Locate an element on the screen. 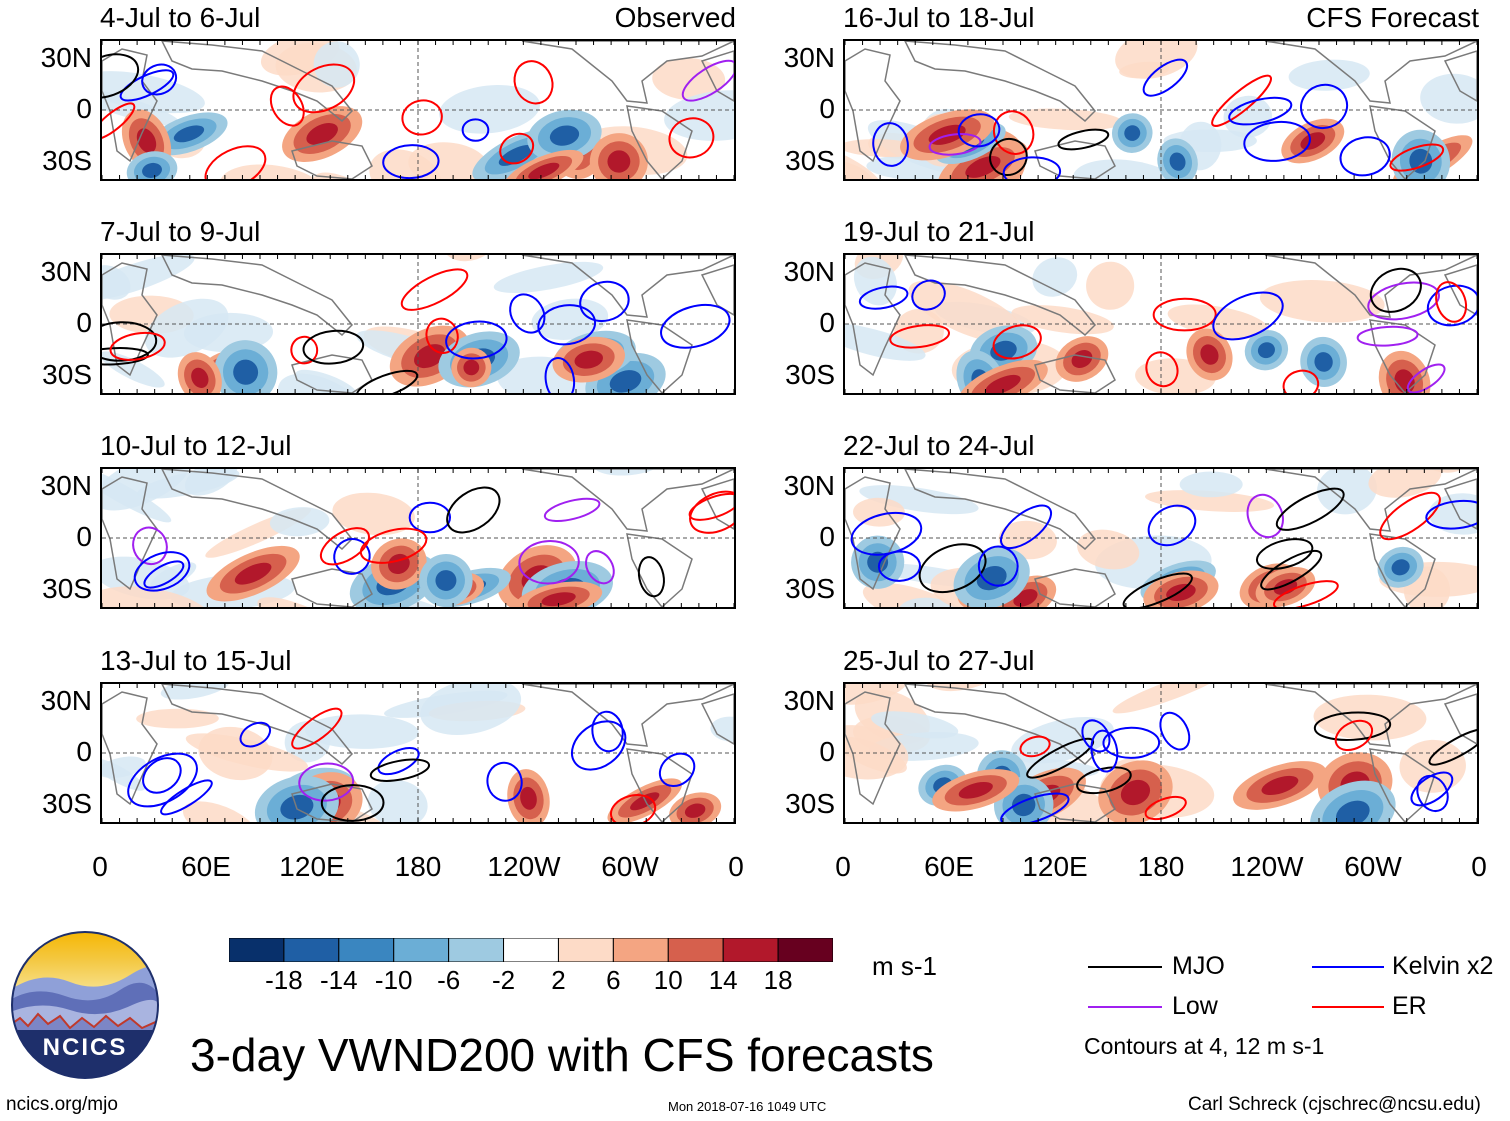  author-credit: Carl Schreck (cjschrec@ncsu.edu) is located at coordinates (1334, 1104).